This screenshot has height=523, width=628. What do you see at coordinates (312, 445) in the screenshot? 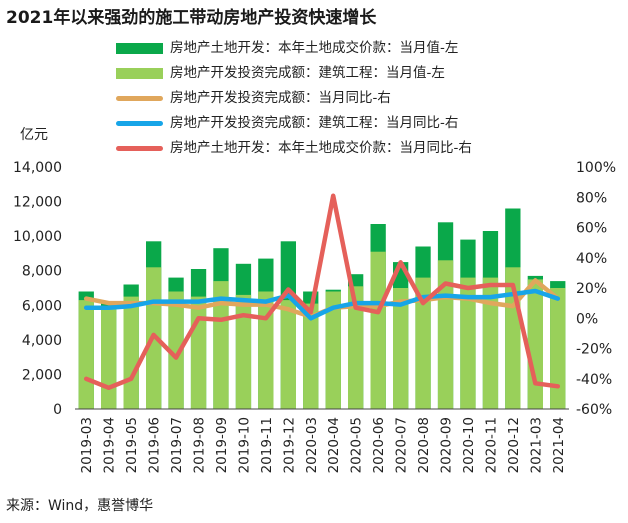
I see `x-tick-label: 2020-03` at bounding box center [312, 445].